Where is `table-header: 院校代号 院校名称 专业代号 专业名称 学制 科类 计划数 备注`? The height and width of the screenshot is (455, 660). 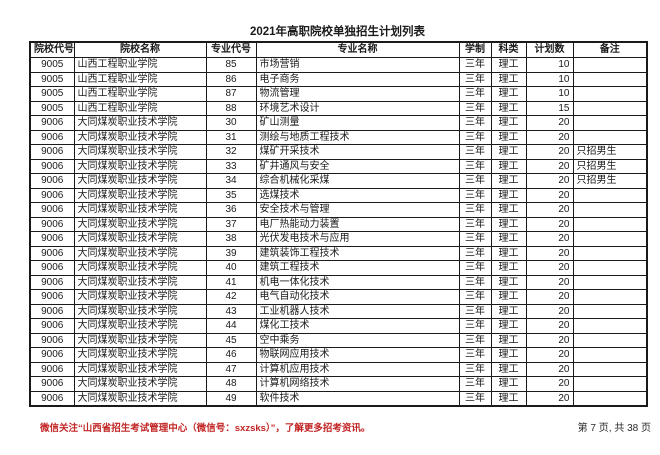
table-header: 院校代号 院校名称 专业代号 专业名称 学制 科类 计划数 备注 is located at coordinates (338, 49).